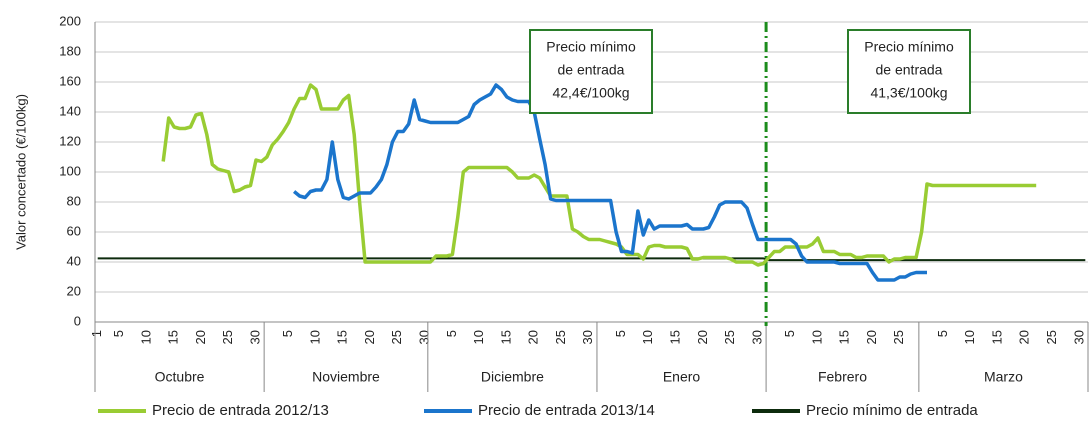 This screenshot has height=429, width=1090. What do you see at coordinates (180, 377) in the screenshot?
I see `month-label: Octubre` at bounding box center [180, 377].